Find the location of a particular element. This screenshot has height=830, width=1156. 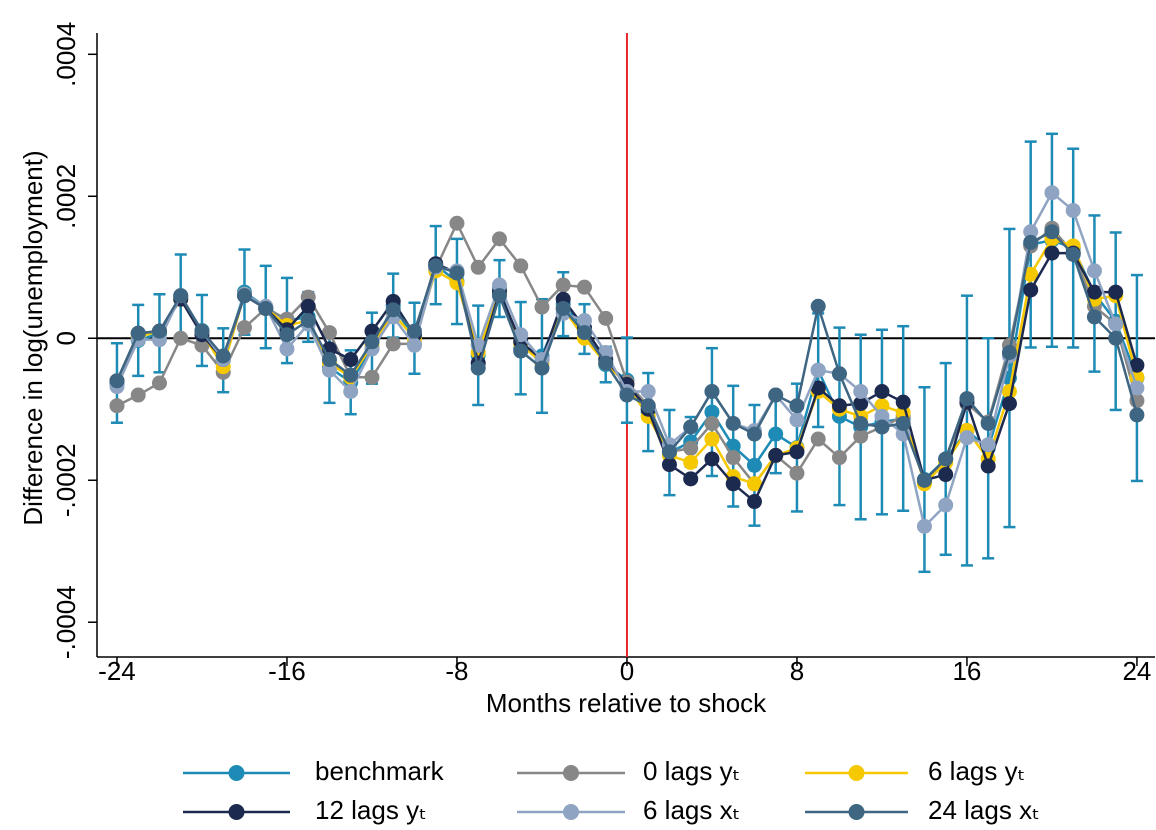

x-tick-label: -8 is located at coordinates (456, 671).